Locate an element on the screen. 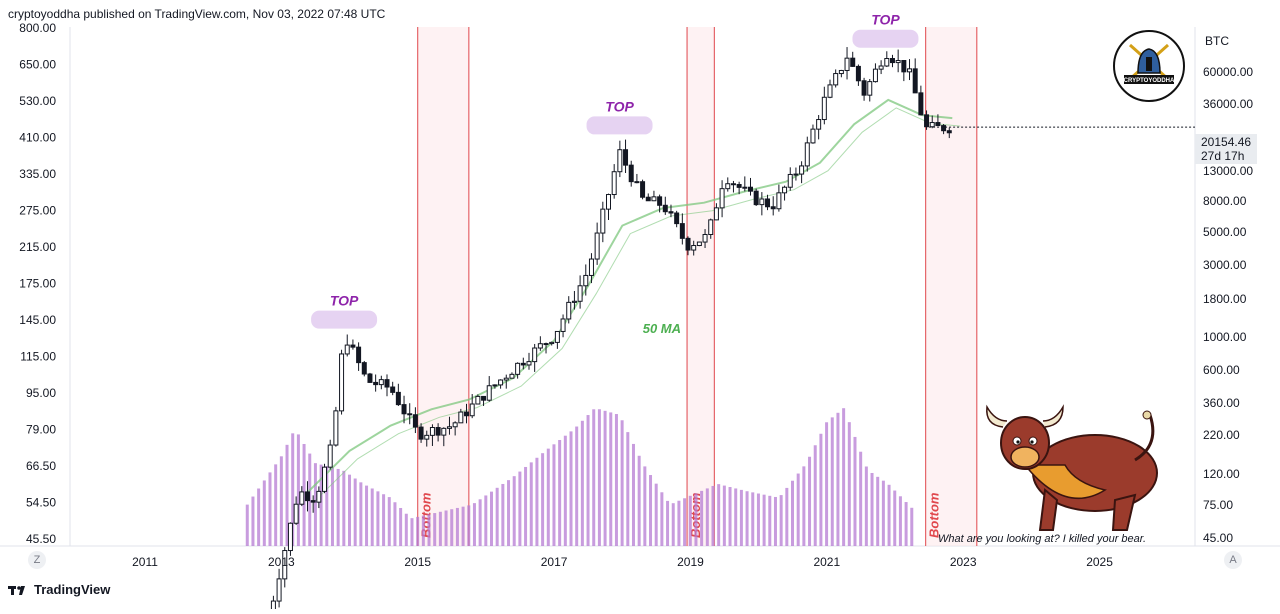  left-axis-tick: 79.00 is located at coordinates (41, 430).